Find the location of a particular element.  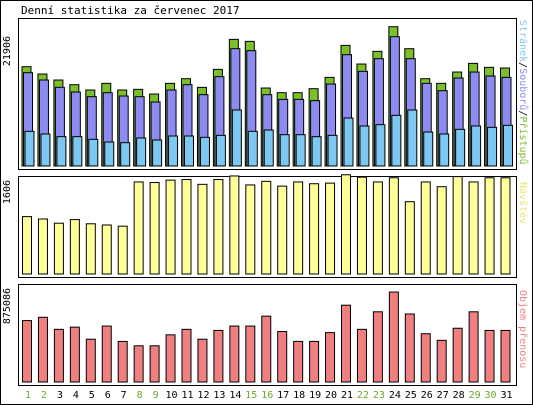

legend-visits: Návštěv is located at coordinates (522, 203).